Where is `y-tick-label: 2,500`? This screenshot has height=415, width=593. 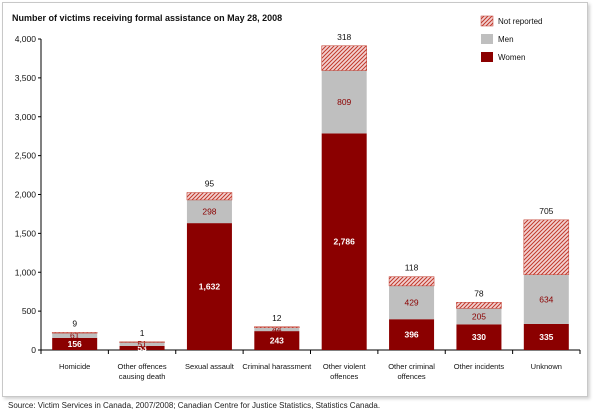
y-tick-label: 2,500 is located at coordinates (26, 156).